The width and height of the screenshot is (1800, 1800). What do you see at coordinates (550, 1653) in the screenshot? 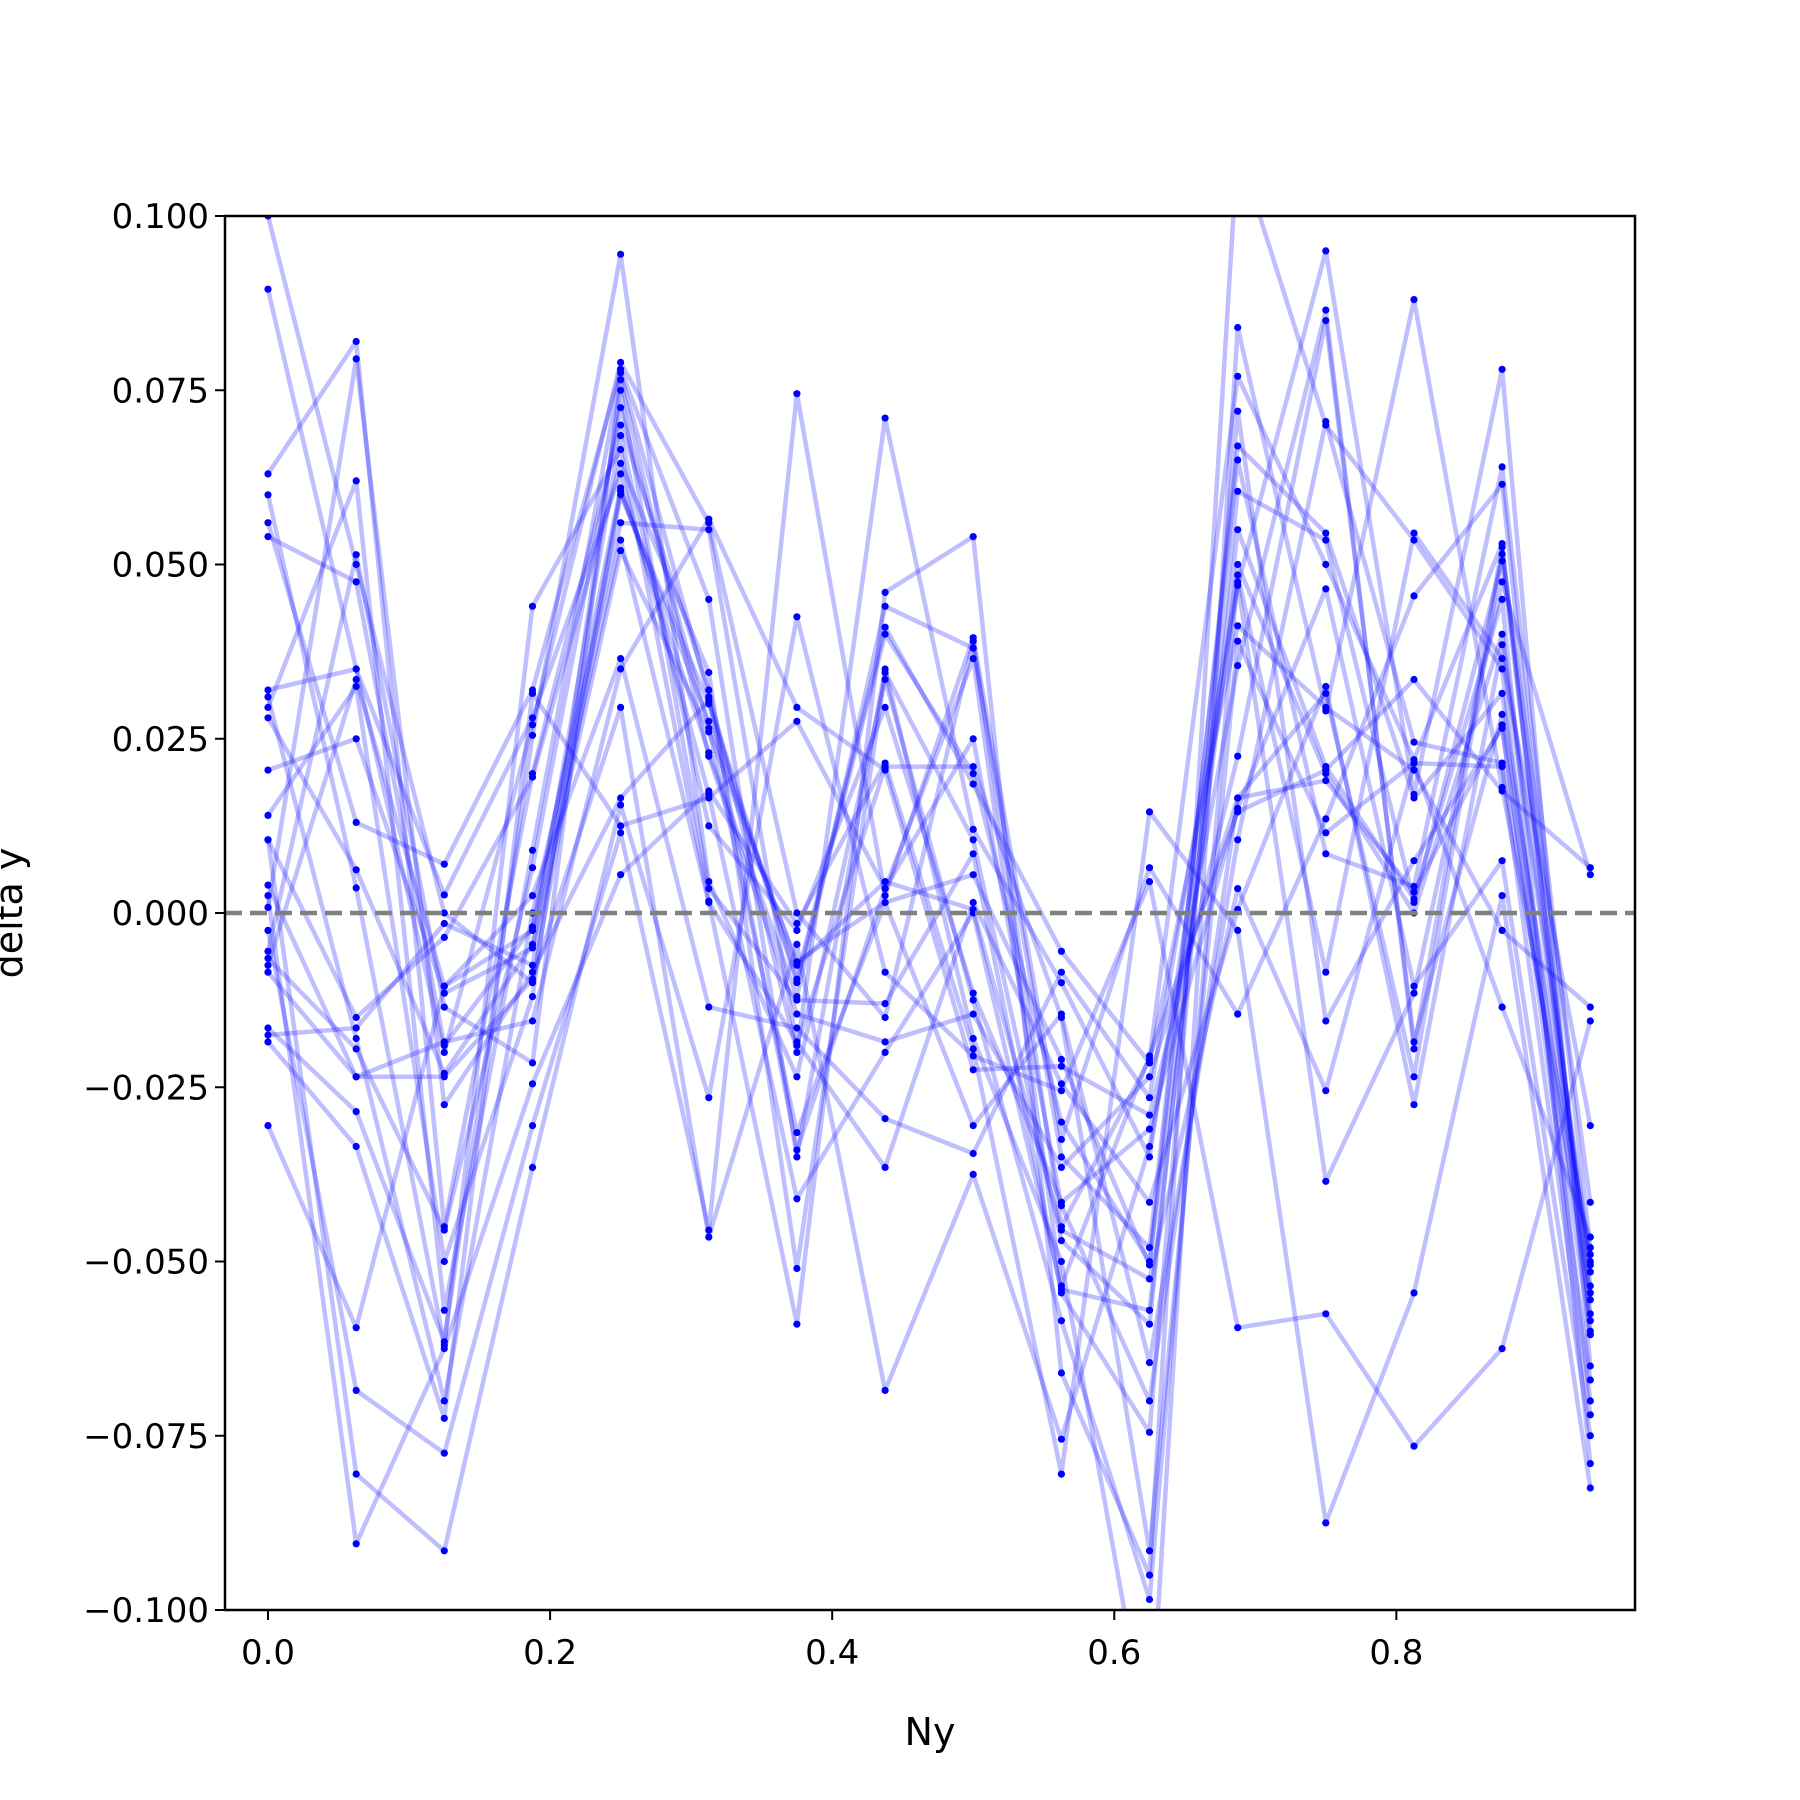
I see `x-tick-label: 0.2` at bounding box center [550, 1653].